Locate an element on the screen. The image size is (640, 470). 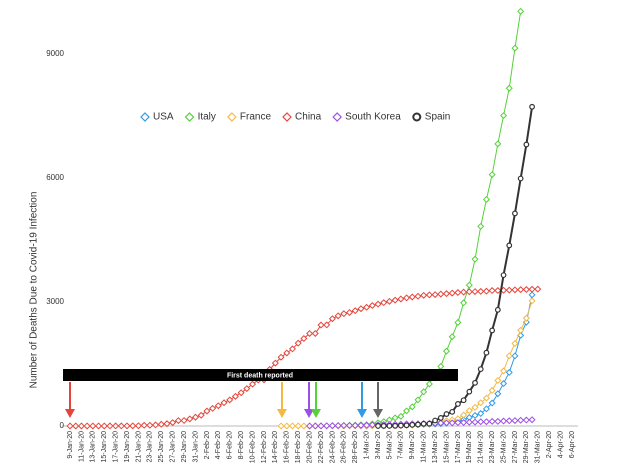
x-tick-label: 6-Feb-20 is located at coordinates (230, 445).